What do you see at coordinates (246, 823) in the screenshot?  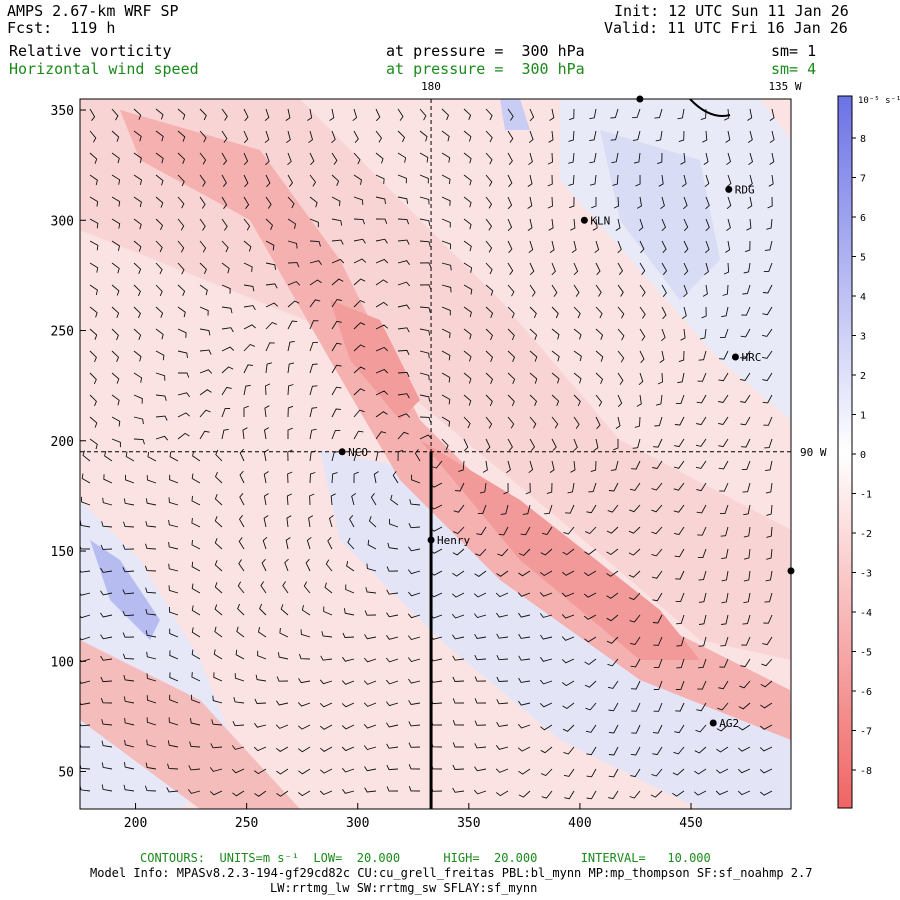 I see `x-tick-label: 250` at bounding box center [246, 823].